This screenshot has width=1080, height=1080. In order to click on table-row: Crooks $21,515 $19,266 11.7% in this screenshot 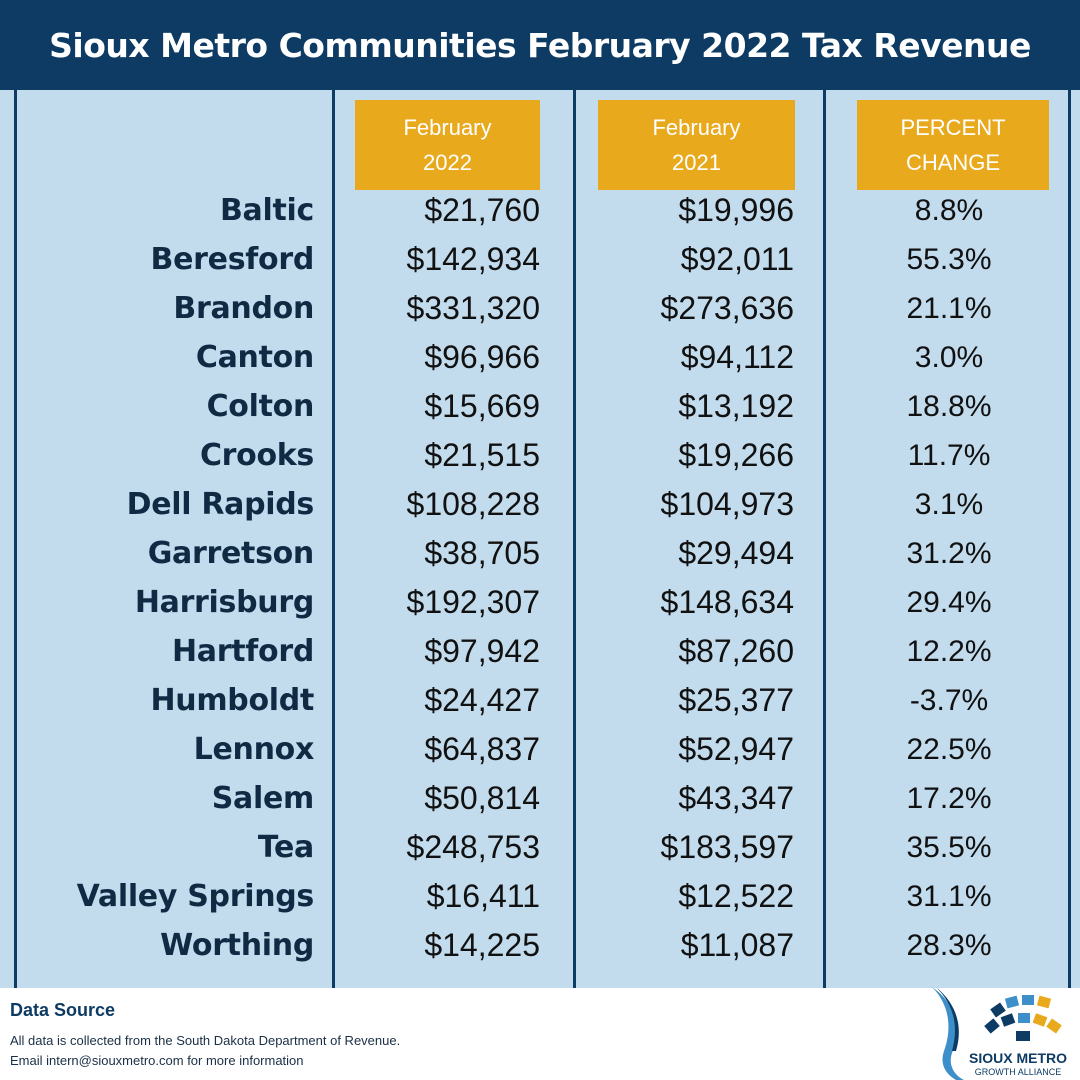, I will do `click(540, 455)`.